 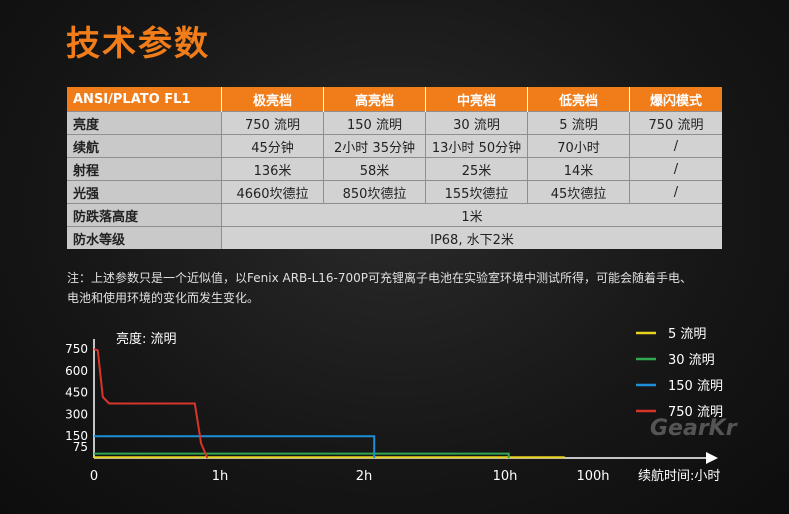 What do you see at coordinates (687, 334) in the screenshot?
I see `legend-label: 5 流明` at bounding box center [687, 334].